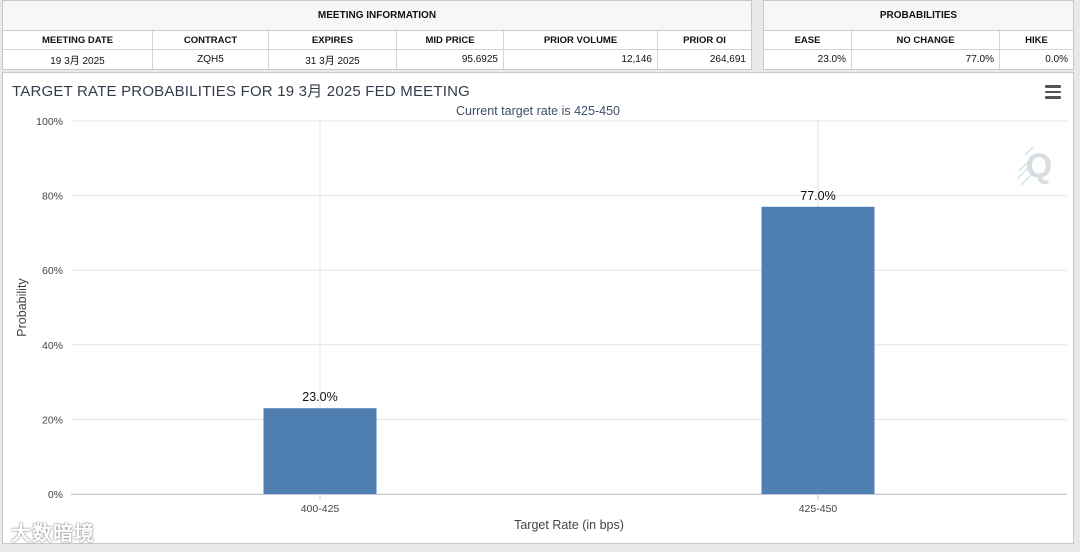 The image size is (1080, 552). Describe the element at coordinates (49, 122) in the screenshot. I see `y-tick-label: 100%` at that location.